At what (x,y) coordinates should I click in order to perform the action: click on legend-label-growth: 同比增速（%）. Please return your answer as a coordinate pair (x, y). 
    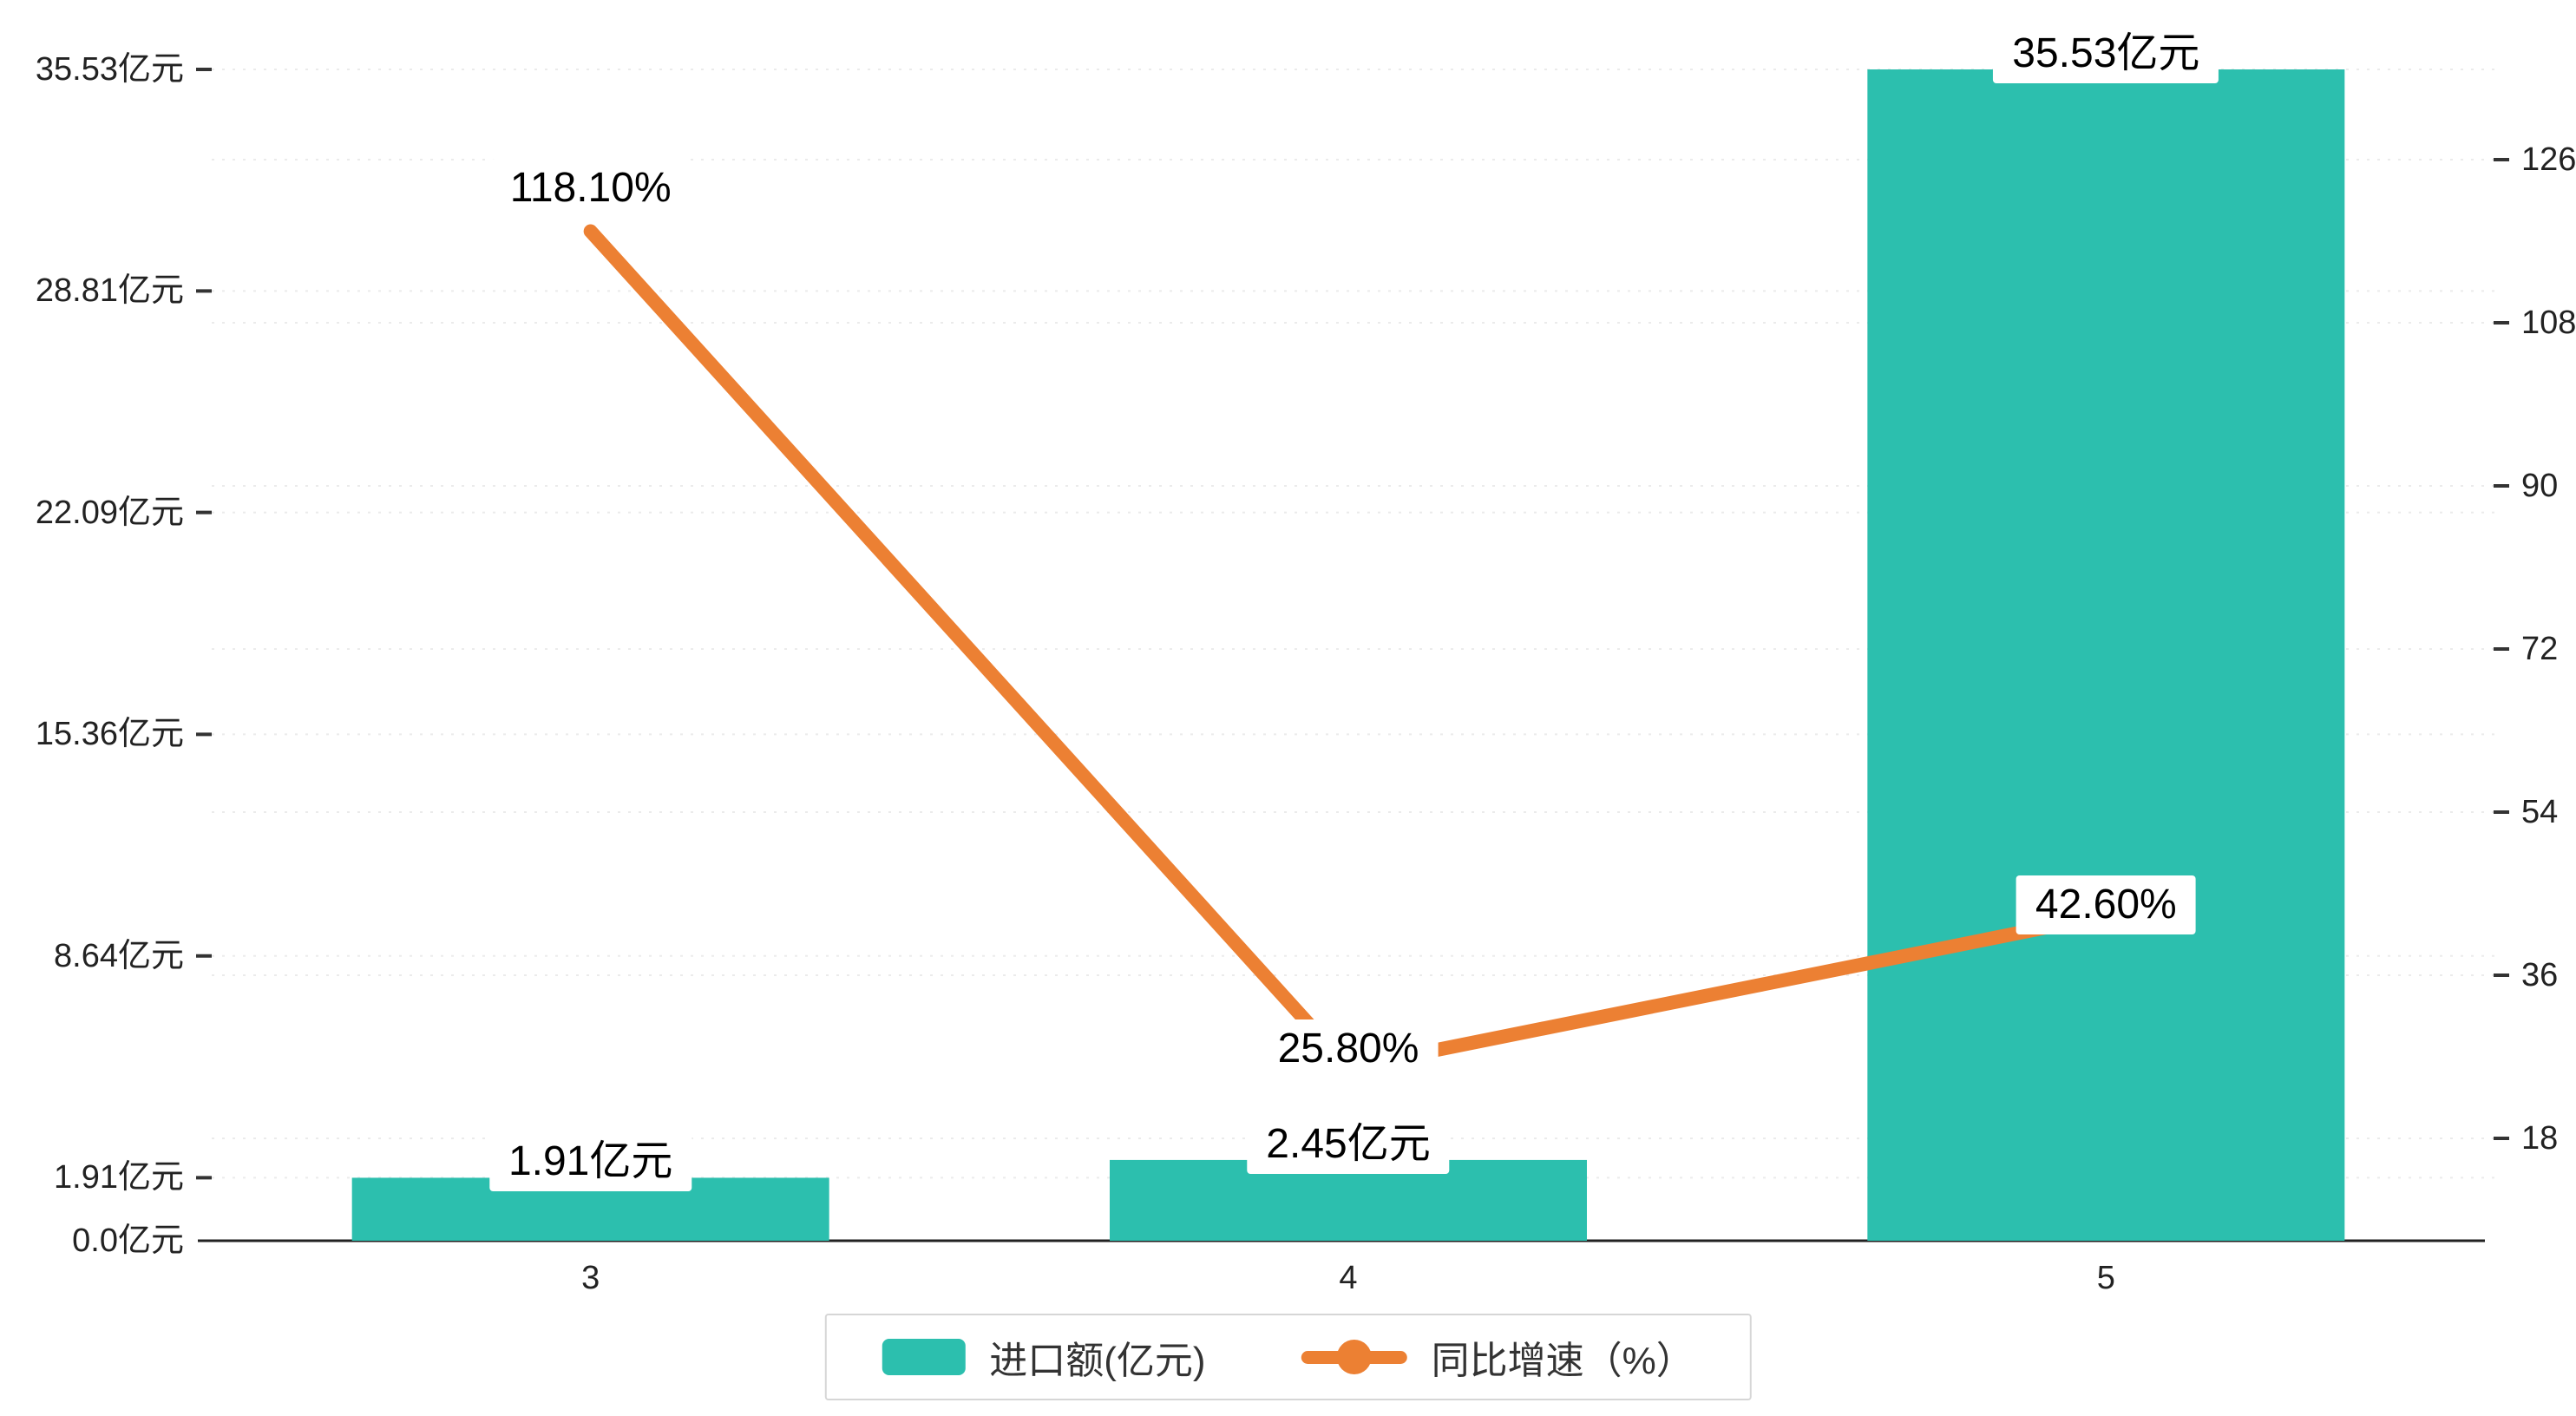
    Looking at the image, I should click on (1562, 1361).